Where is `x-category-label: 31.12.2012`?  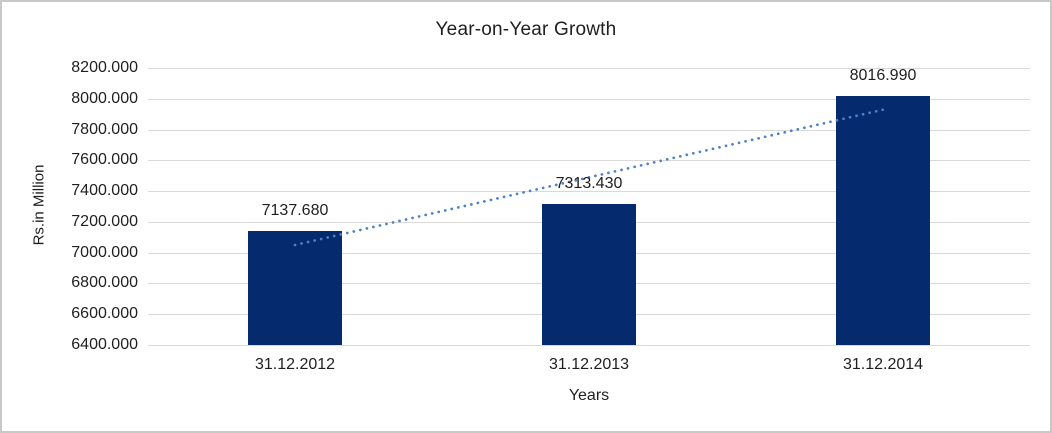
x-category-label: 31.12.2012 is located at coordinates (295, 364).